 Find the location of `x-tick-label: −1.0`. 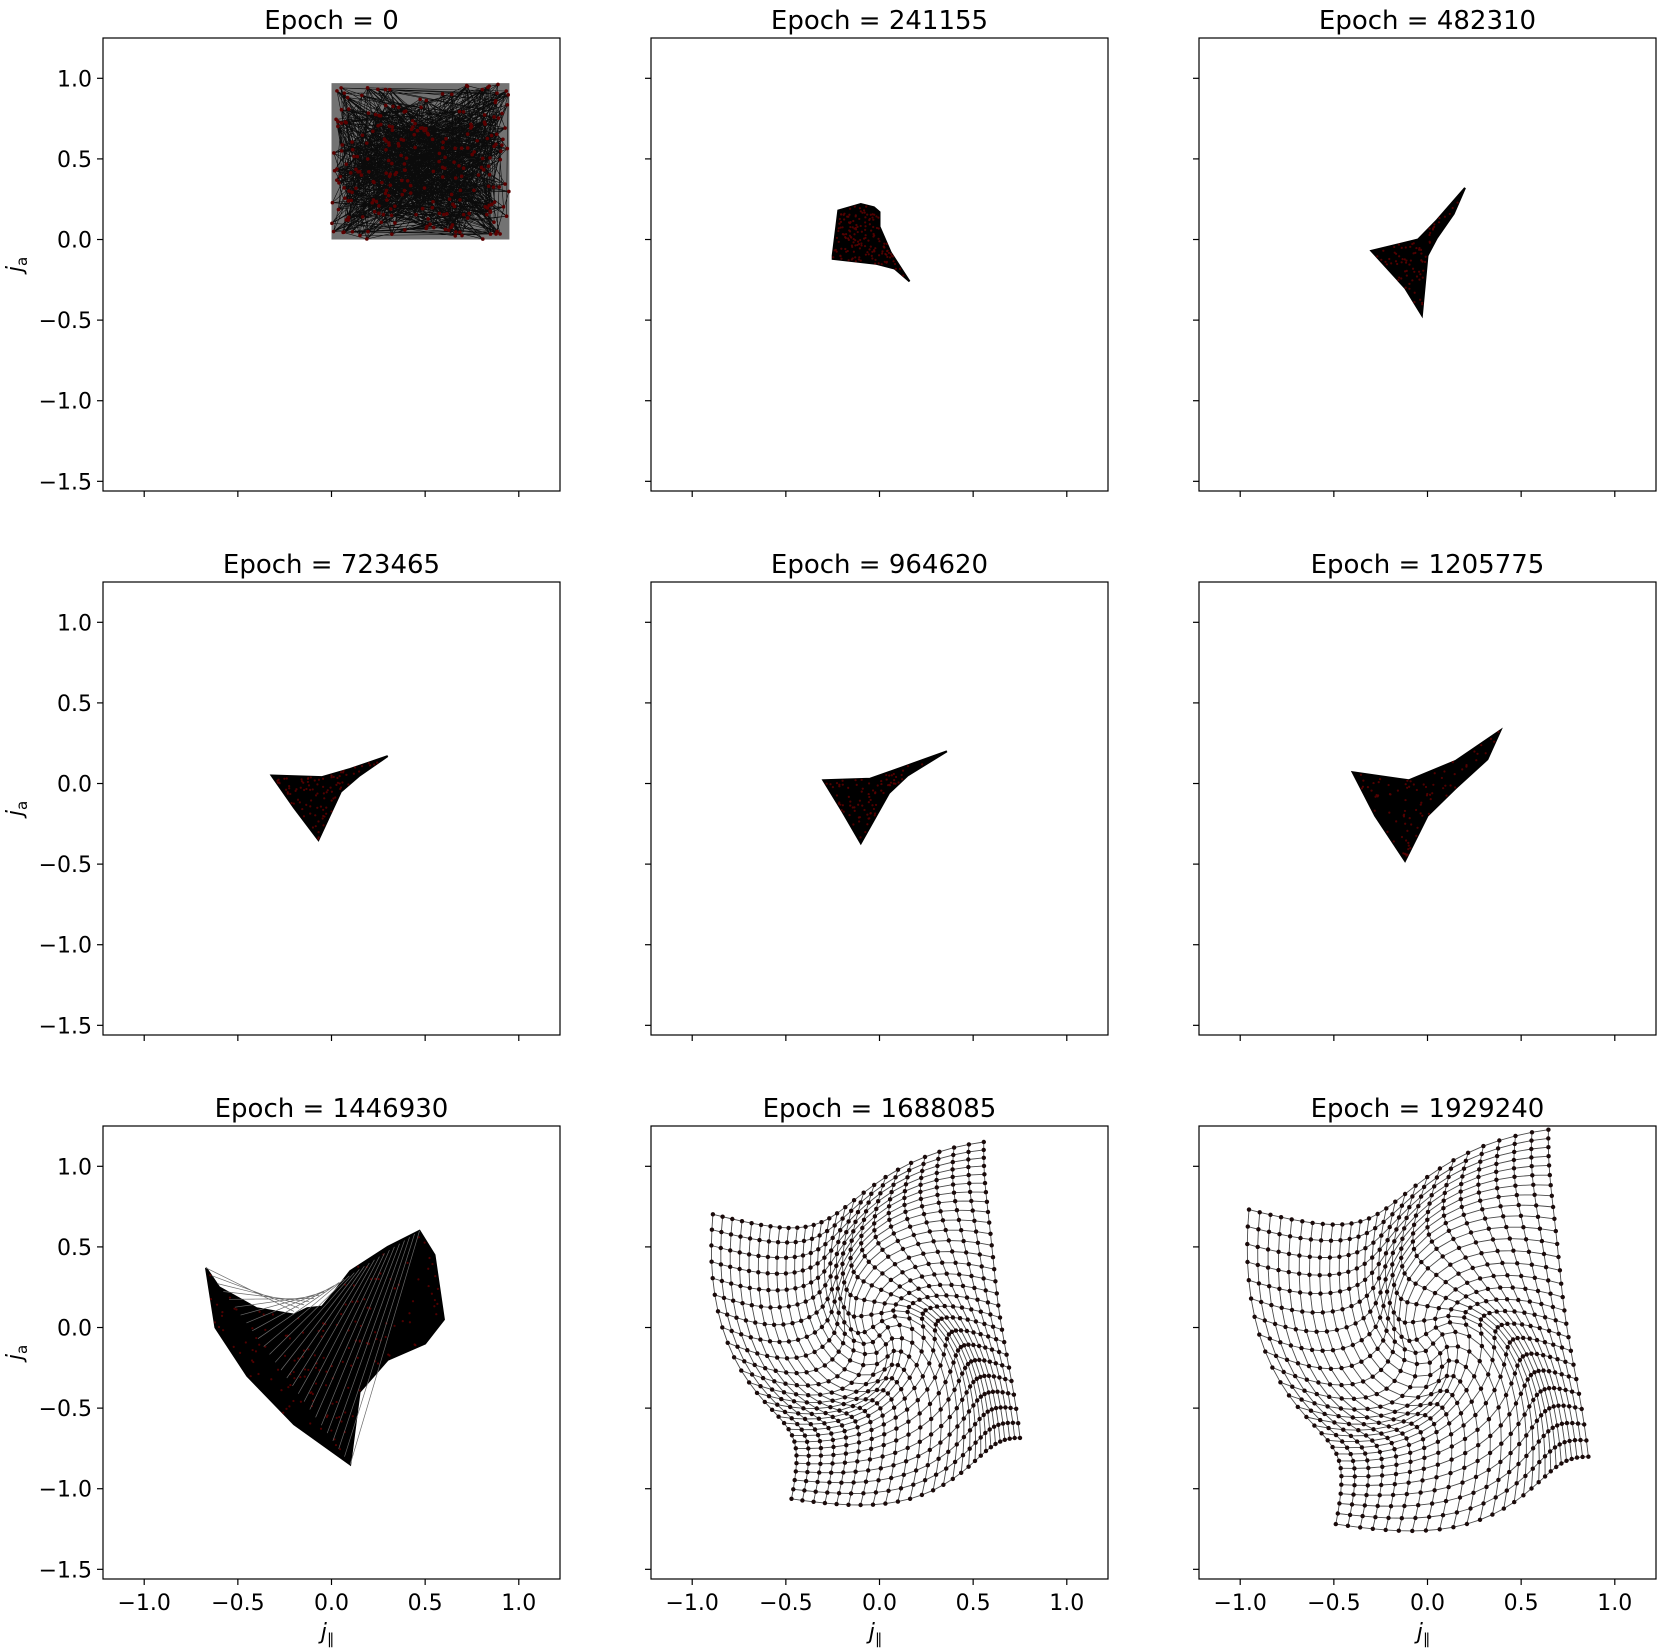

x-tick-label: −1.0 is located at coordinates (143, 1603).